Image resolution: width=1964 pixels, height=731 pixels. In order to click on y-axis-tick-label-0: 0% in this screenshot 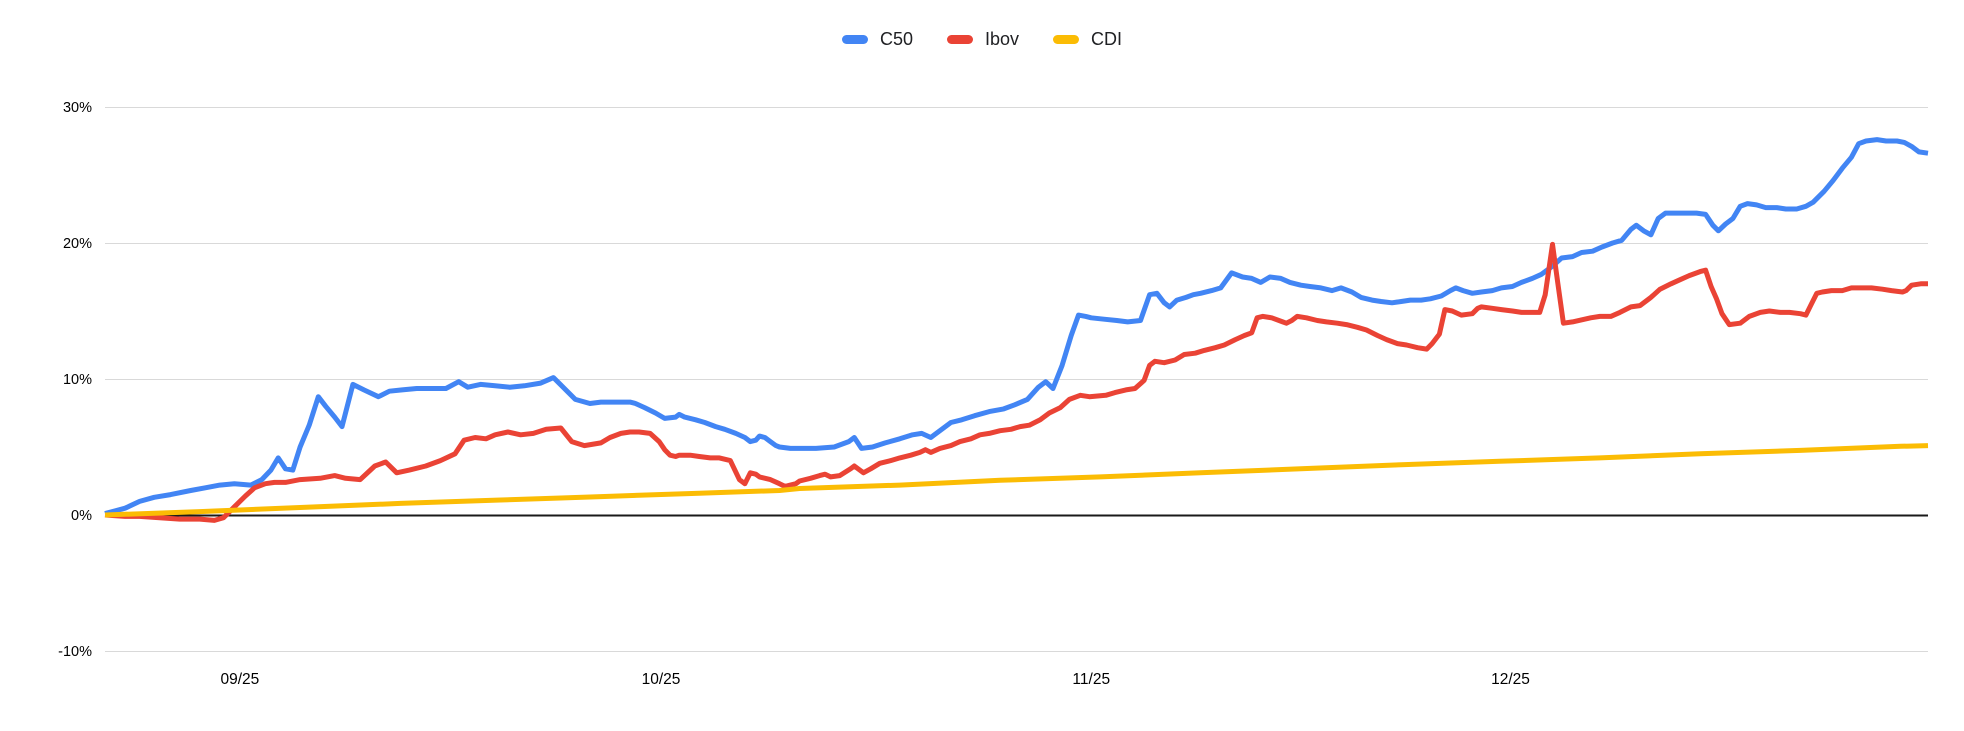, I will do `click(81, 516)`.